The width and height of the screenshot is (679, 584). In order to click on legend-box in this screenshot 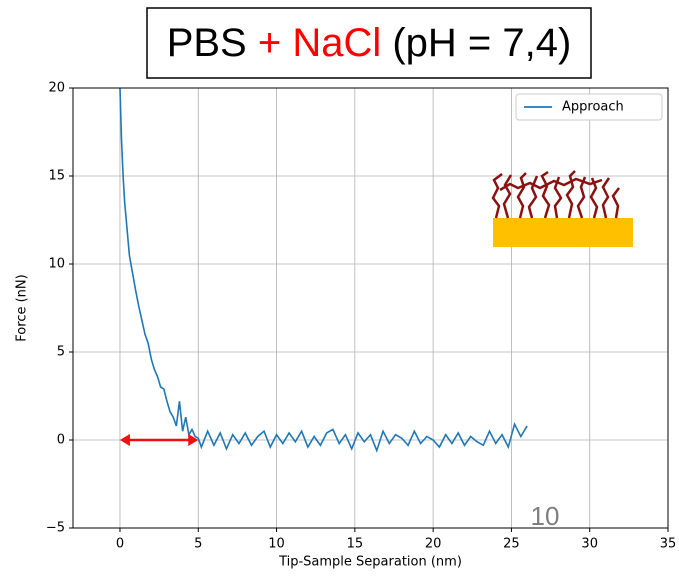, I will do `click(589, 107)`.